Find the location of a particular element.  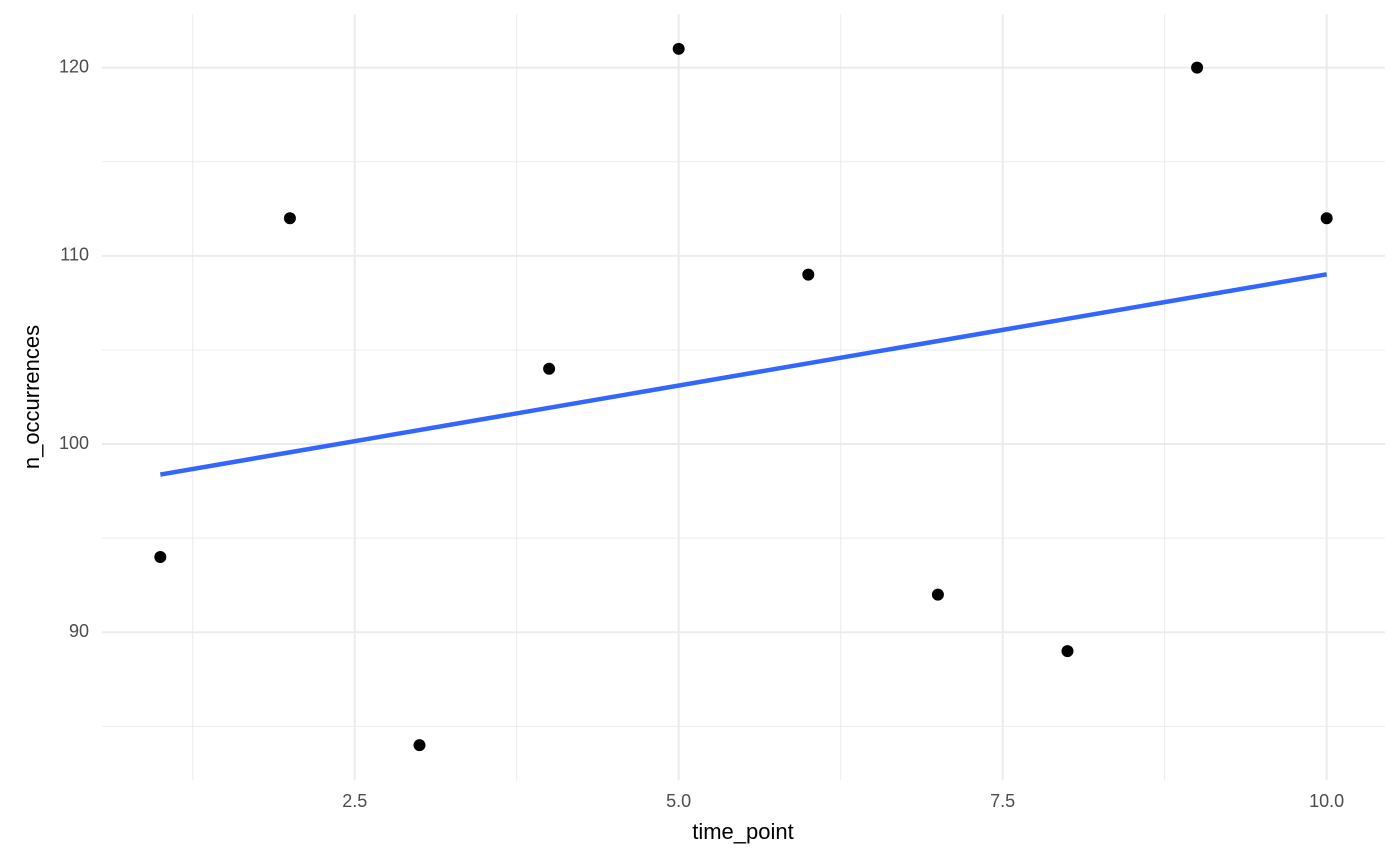

x-tick-label: 2.5 is located at coordinates (354, 801).